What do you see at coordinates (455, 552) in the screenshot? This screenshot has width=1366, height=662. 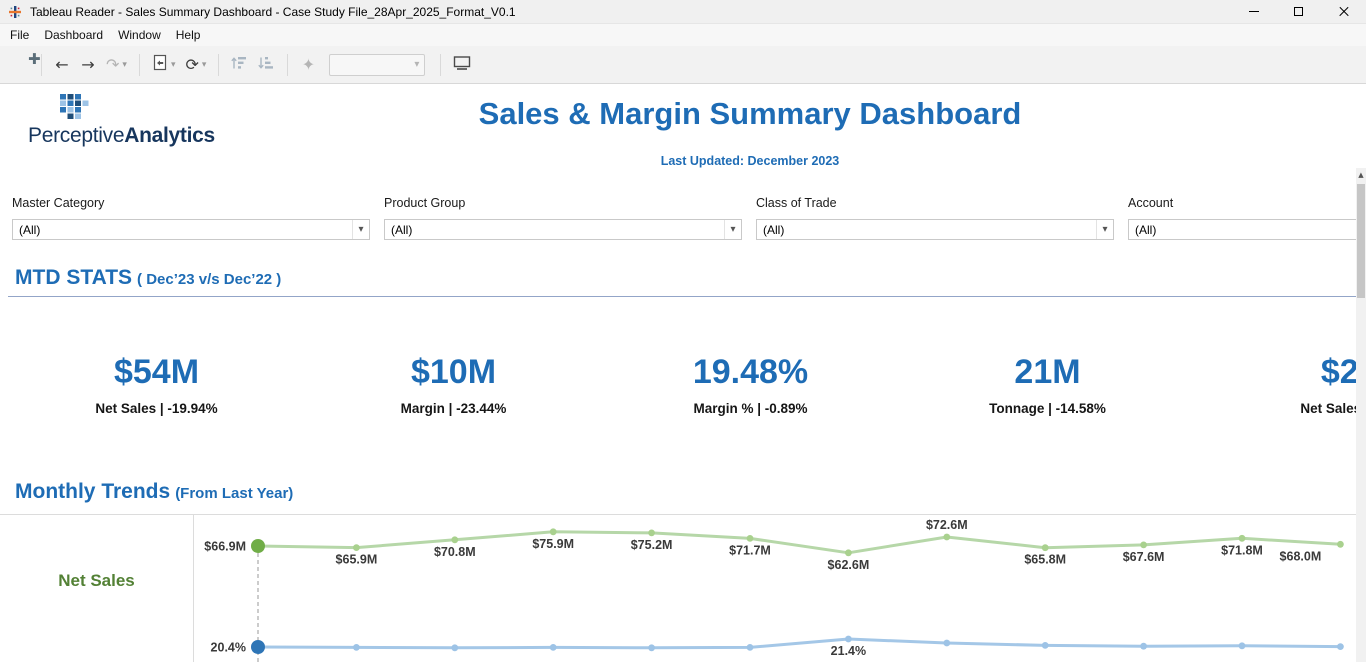 I see `svg-text: $70.8M` at bounding box center [455, 552].